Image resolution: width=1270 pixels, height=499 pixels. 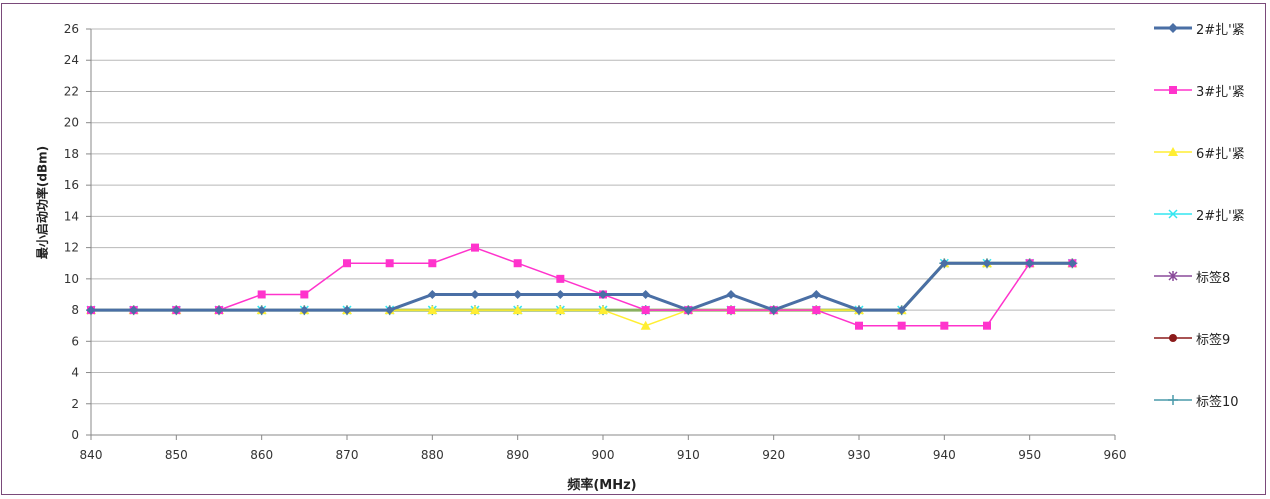 What do you see at coordinates (944, 455) in the screenshot?
I see `x-tick-label: 940` at bounding box center [944, 455].